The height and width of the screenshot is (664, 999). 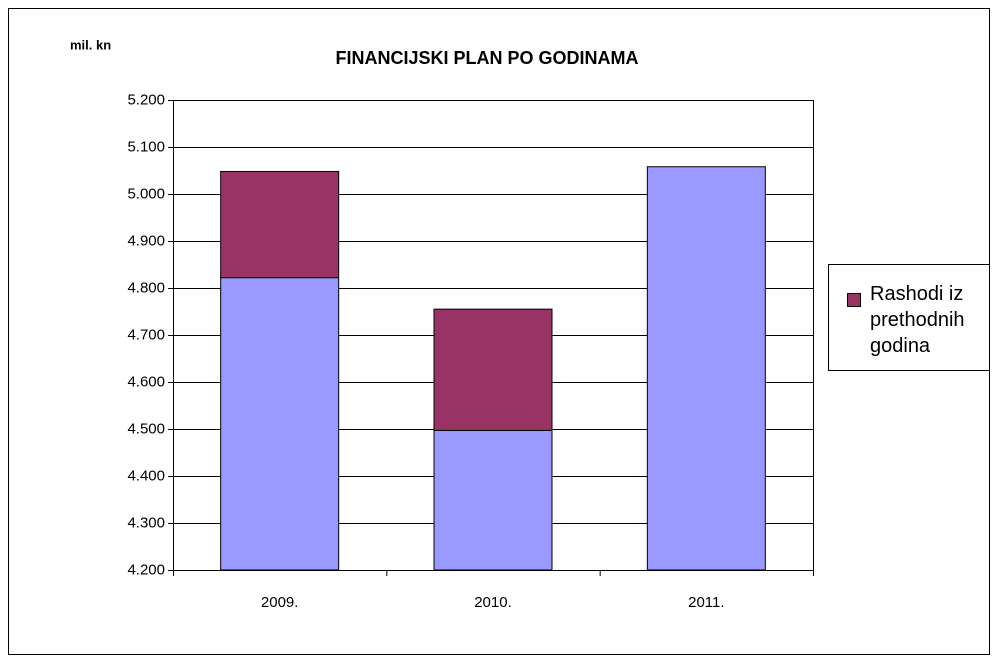 I want to click on y-axis-label: mil. kn, so click(x=90, y=44).